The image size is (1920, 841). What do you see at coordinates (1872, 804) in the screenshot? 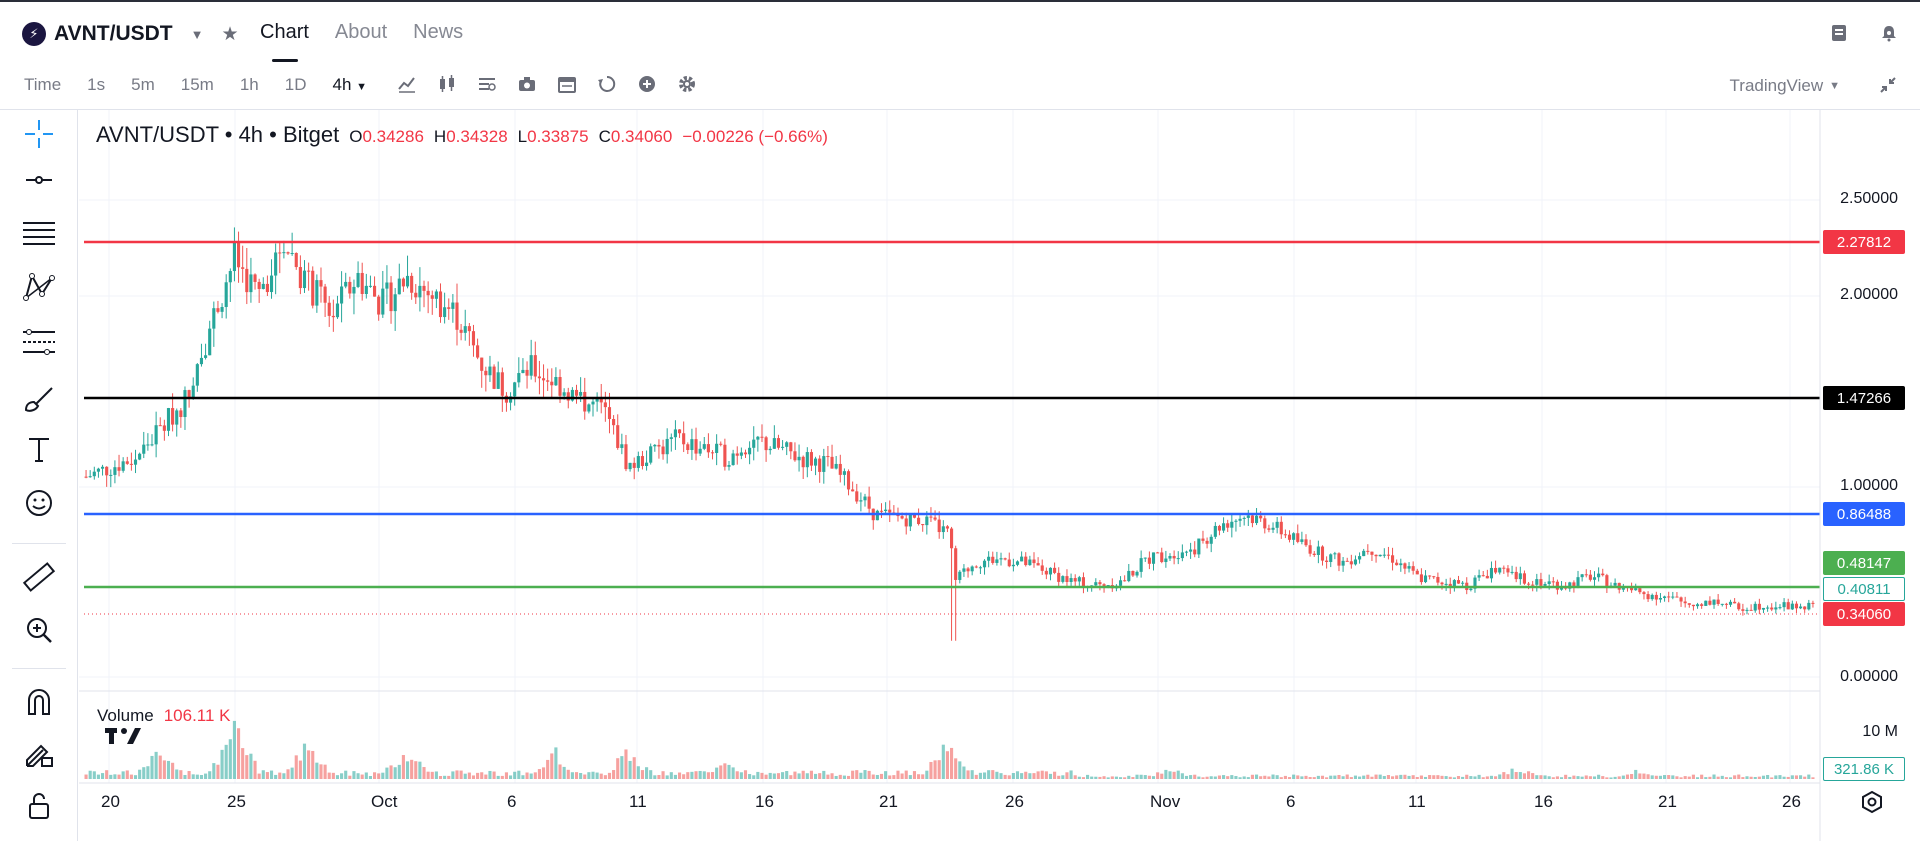
I see `chart-settings-icon` at bounding box center [1872, 804].